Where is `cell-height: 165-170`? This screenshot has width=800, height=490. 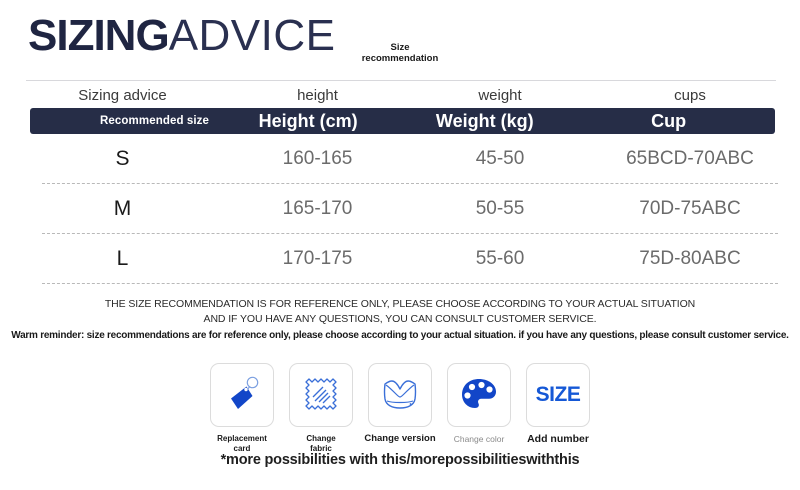
cell-height: 165-170 is located at coordinates (317, 208).